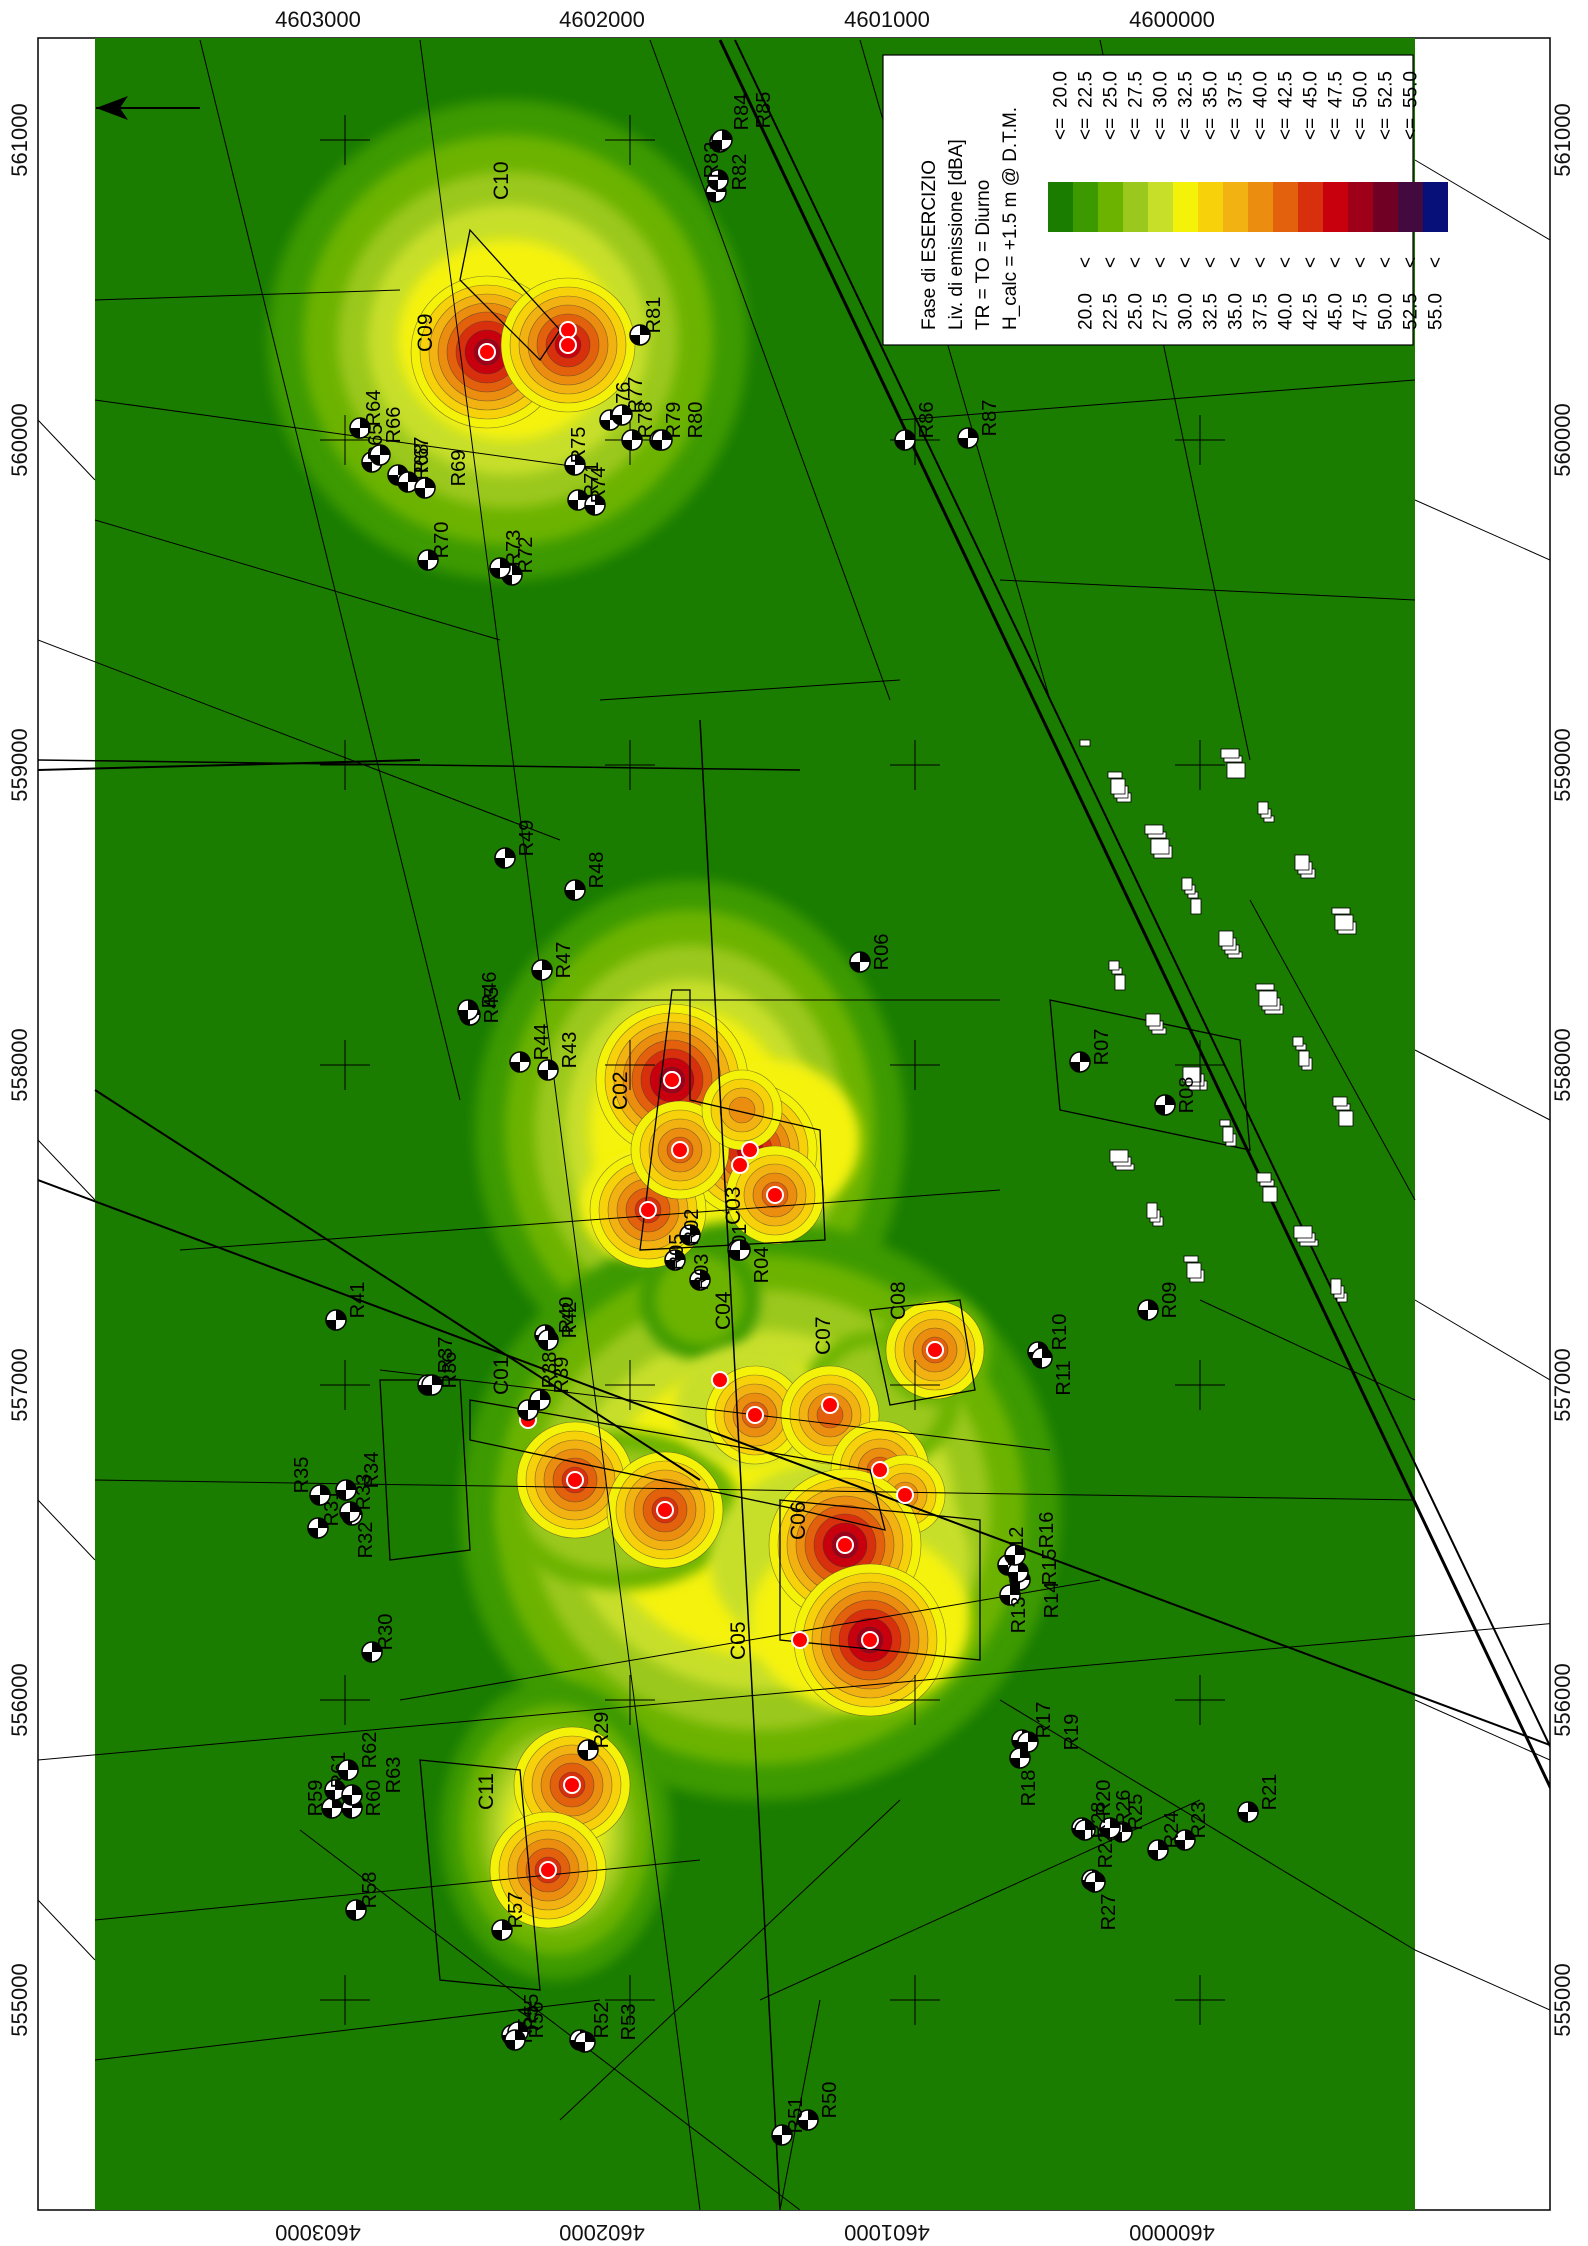 The image size is (1588, 2246). I want to click on axis-tick-top: 4603000, so click(318, 19).